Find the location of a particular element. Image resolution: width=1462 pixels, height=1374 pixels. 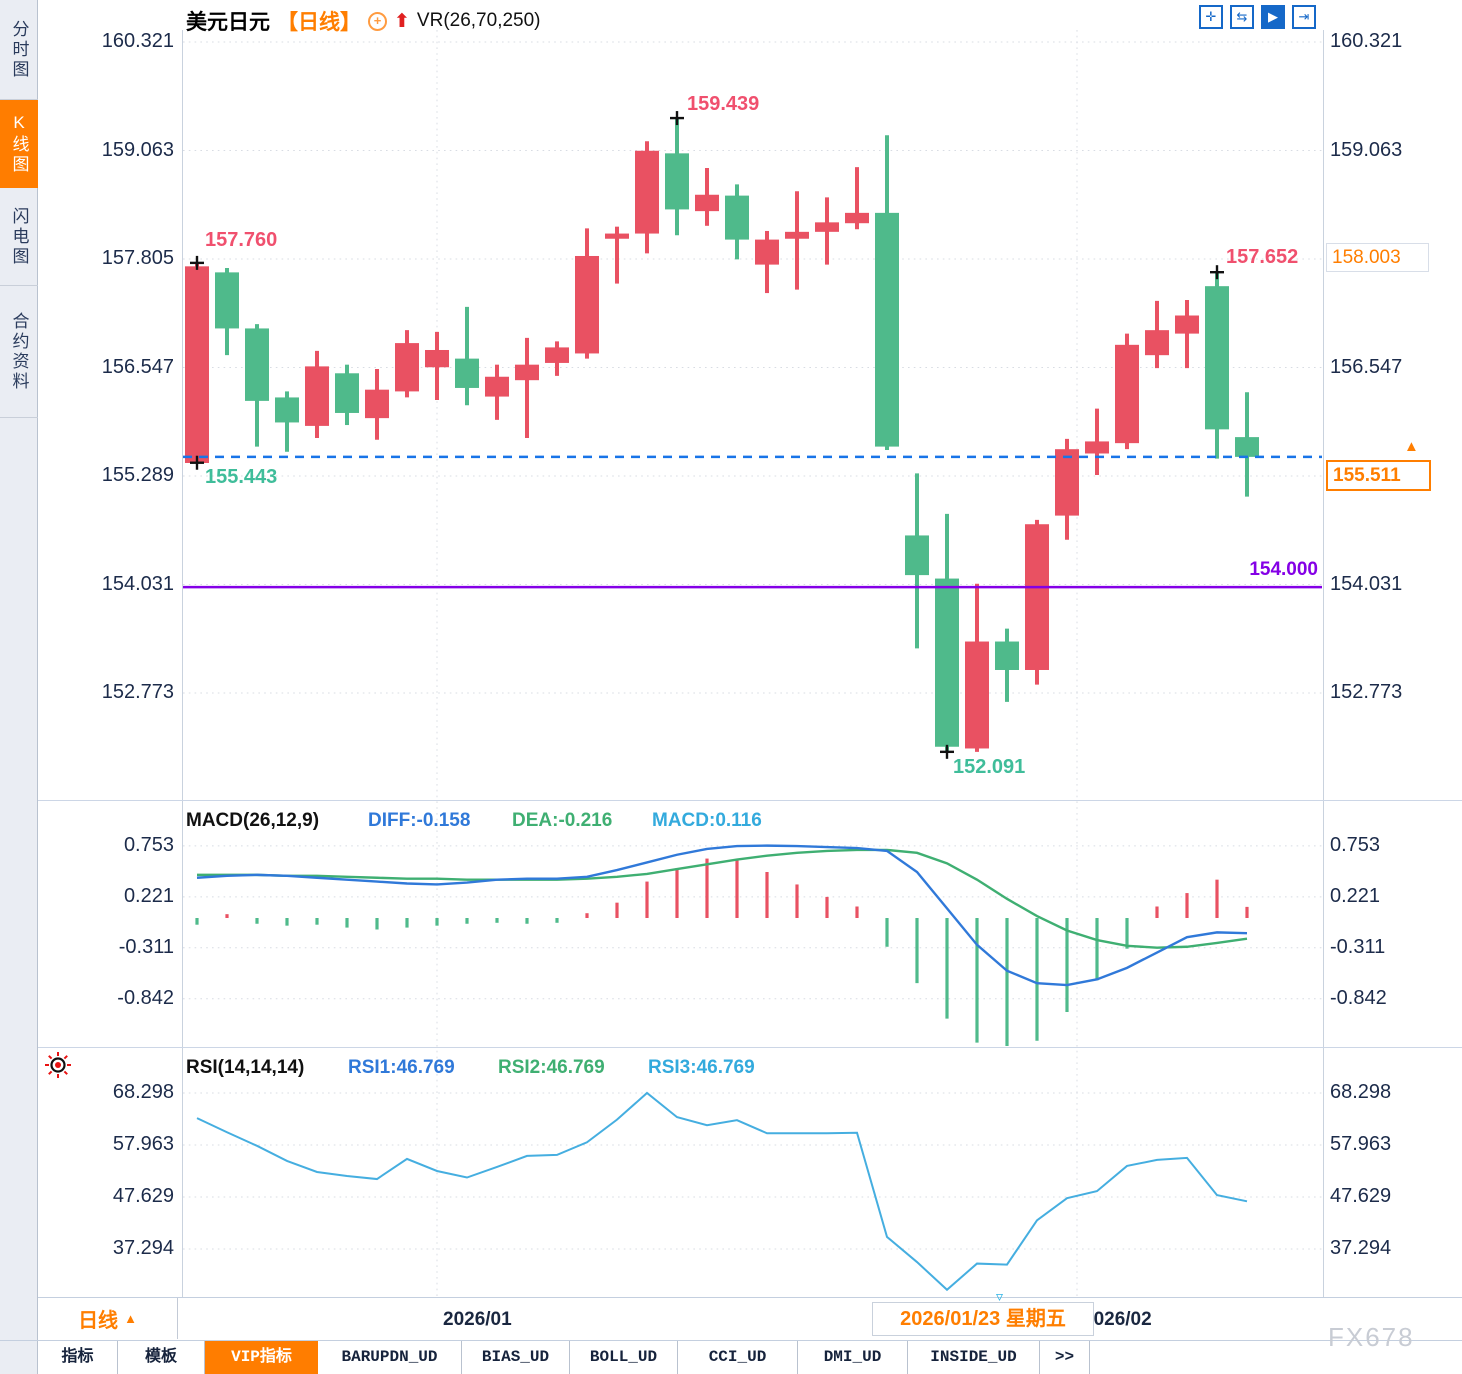

rsi-axis-label-left: 37.294 is located at coordinates (143, 1248).